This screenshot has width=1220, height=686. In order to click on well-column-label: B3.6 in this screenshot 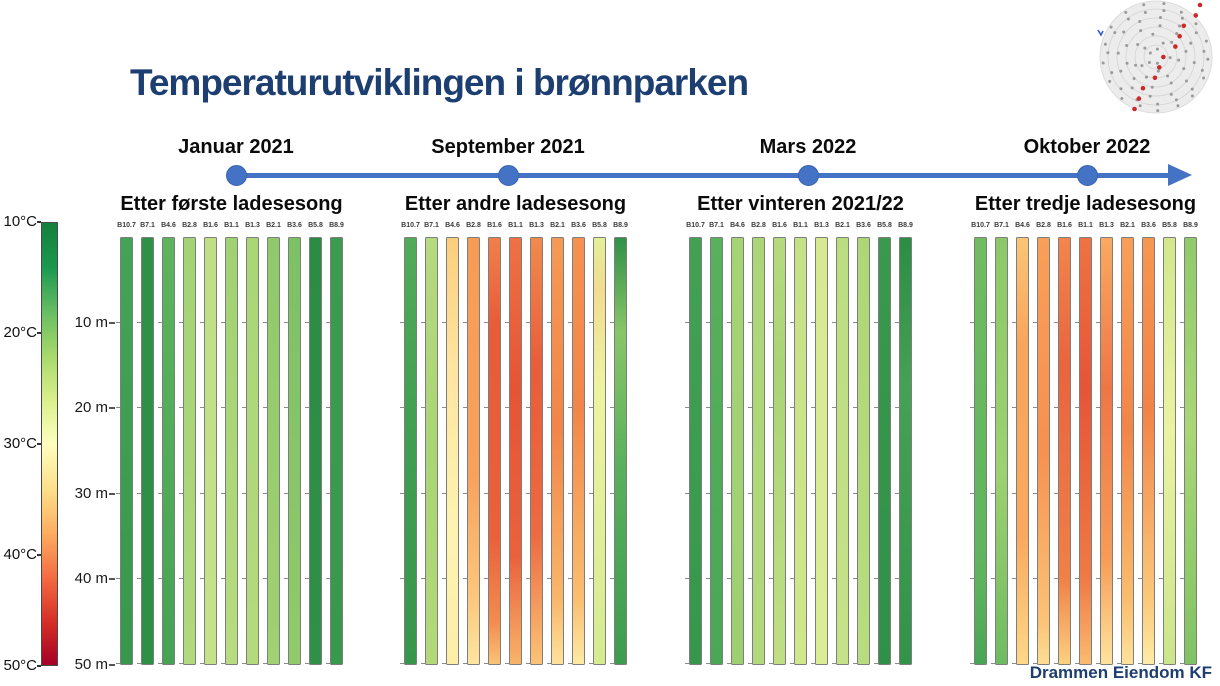, I will do `click(1148, 225)`.